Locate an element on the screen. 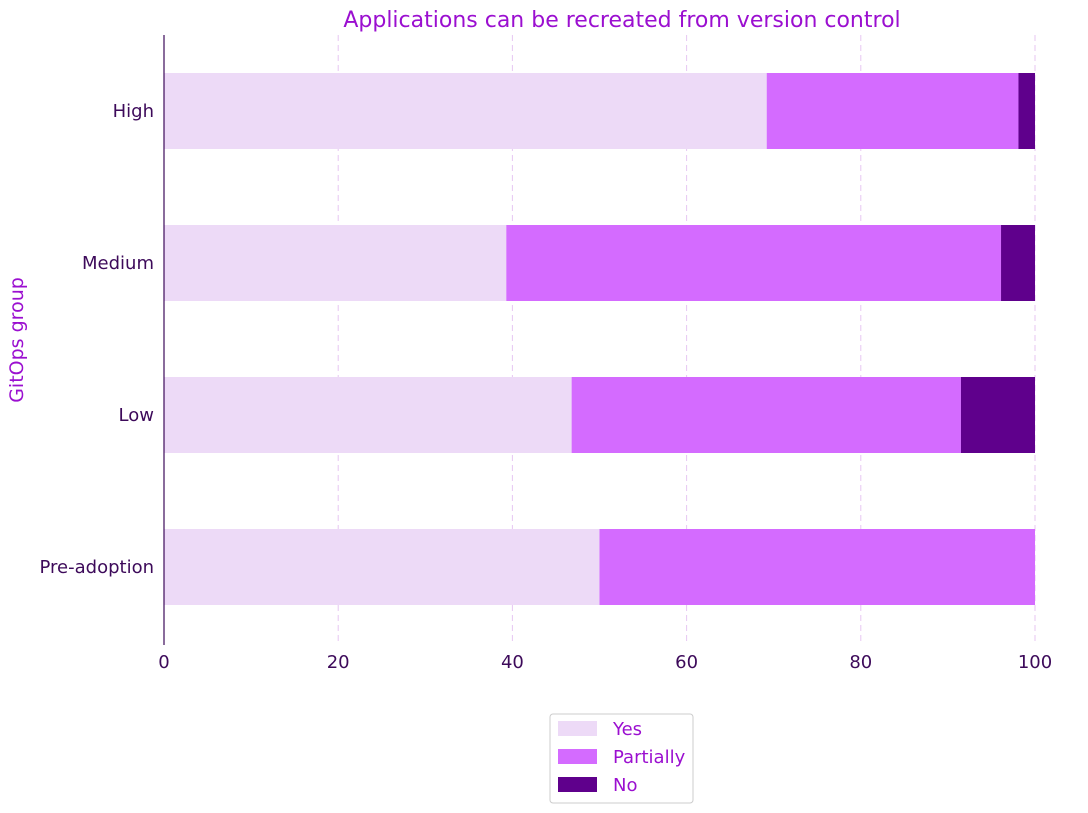  x-tick-label: 80 is located at coordinates (860, 662).